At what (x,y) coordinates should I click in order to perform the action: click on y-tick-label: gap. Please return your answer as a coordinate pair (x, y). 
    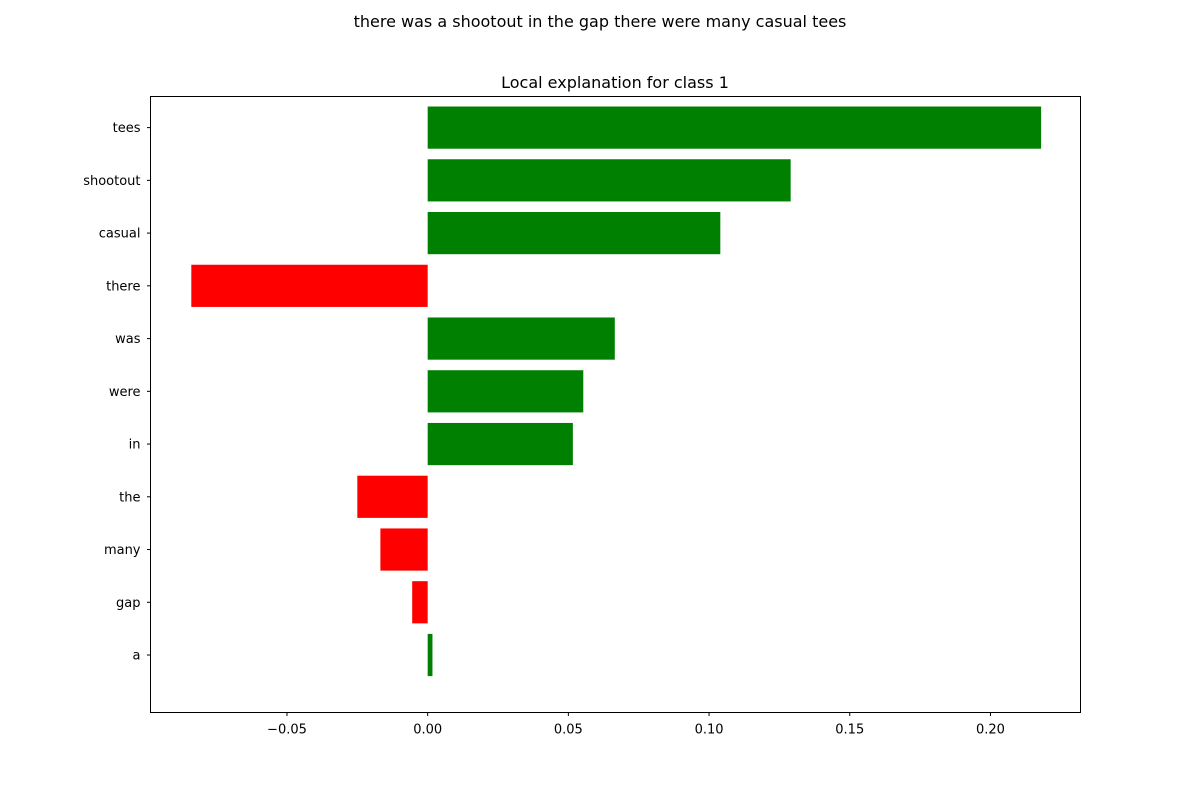
    Looking at the image, I should click on (128, 603).